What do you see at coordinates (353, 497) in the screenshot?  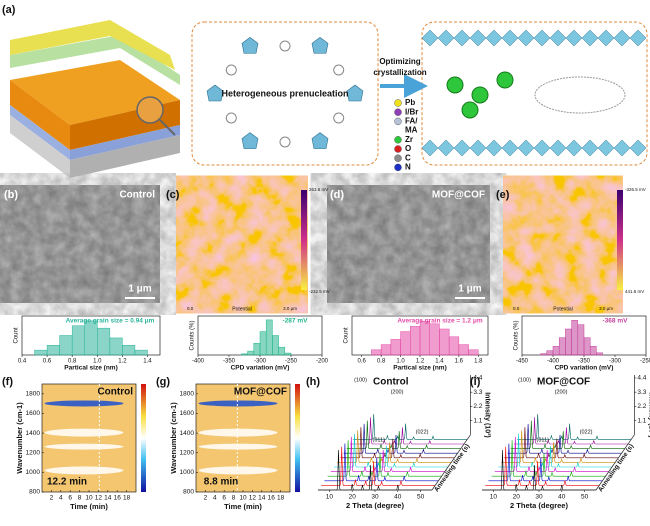 I see `x-tick-label: 20` at bounding box center [353, 497].